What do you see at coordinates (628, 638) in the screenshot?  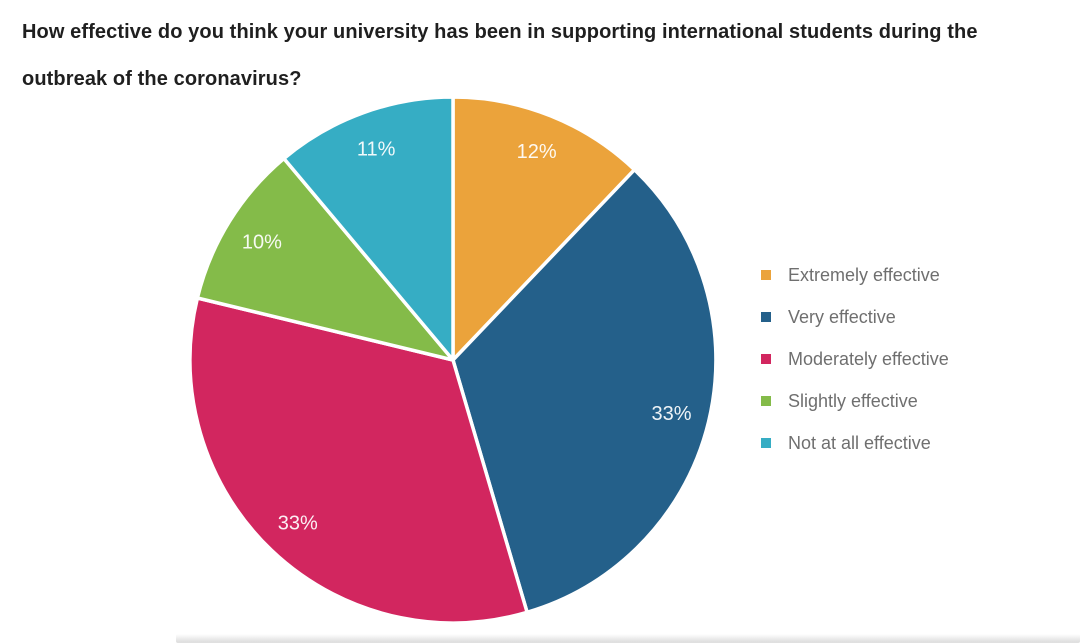 I see `bottom-shadow` at bounding box center [628, 638].